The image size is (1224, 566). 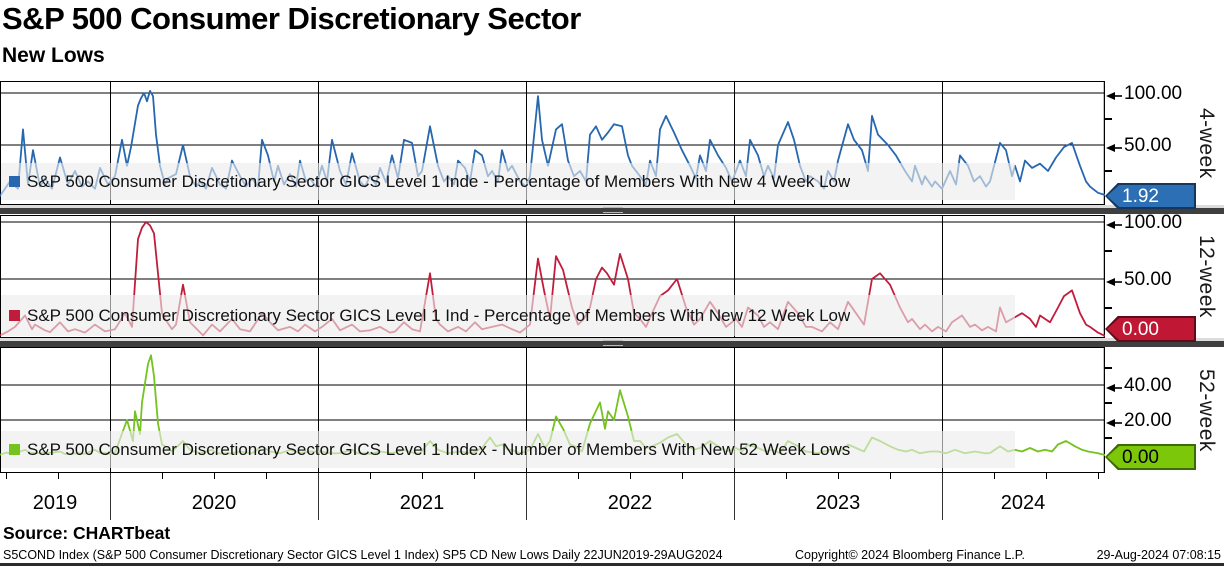 I want to click on chart-subtitle: New Lows, so click(x=53, y=55).